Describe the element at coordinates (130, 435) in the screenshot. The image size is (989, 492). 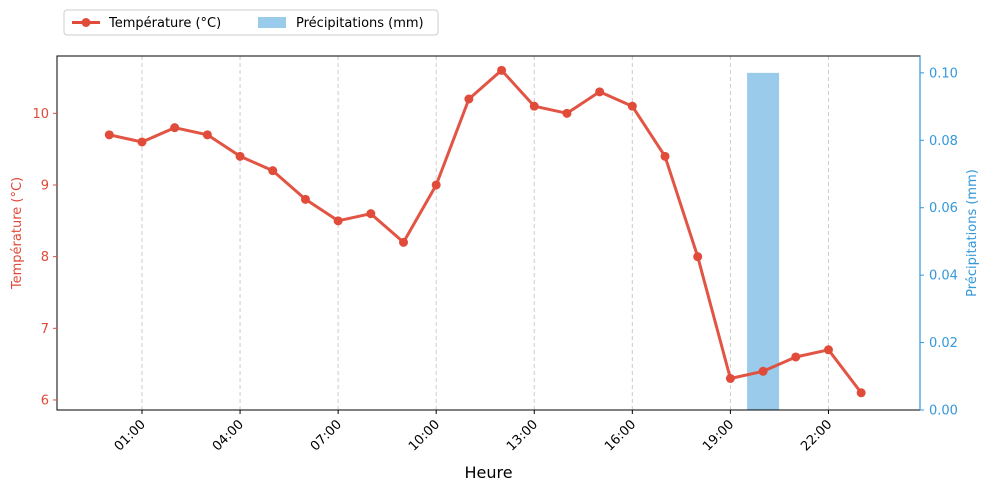
I see `x-tick-label: 01:00` at that location.